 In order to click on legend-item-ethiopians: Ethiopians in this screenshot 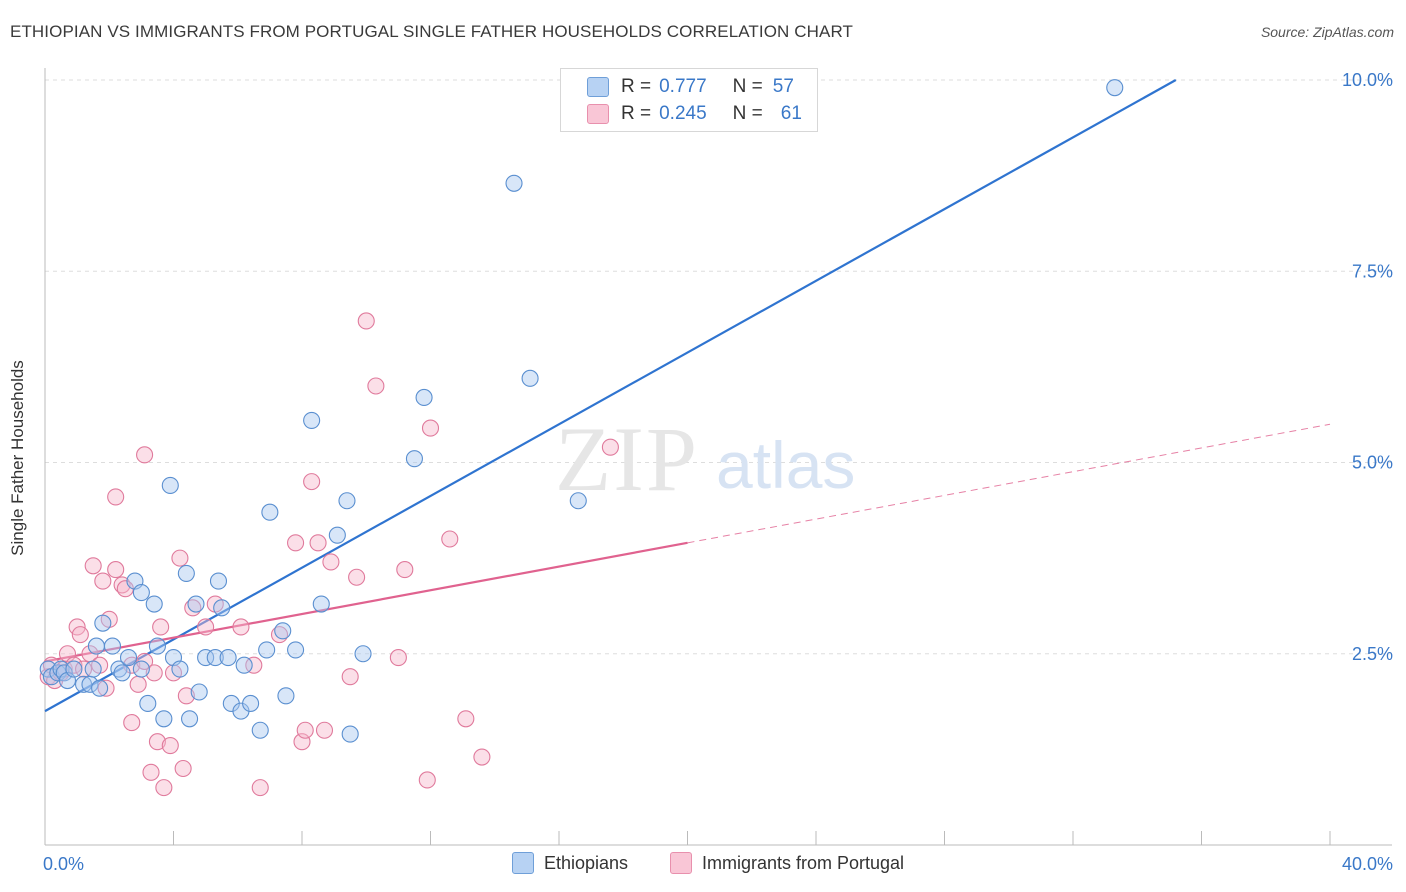, I will do `click(570, 863)`.